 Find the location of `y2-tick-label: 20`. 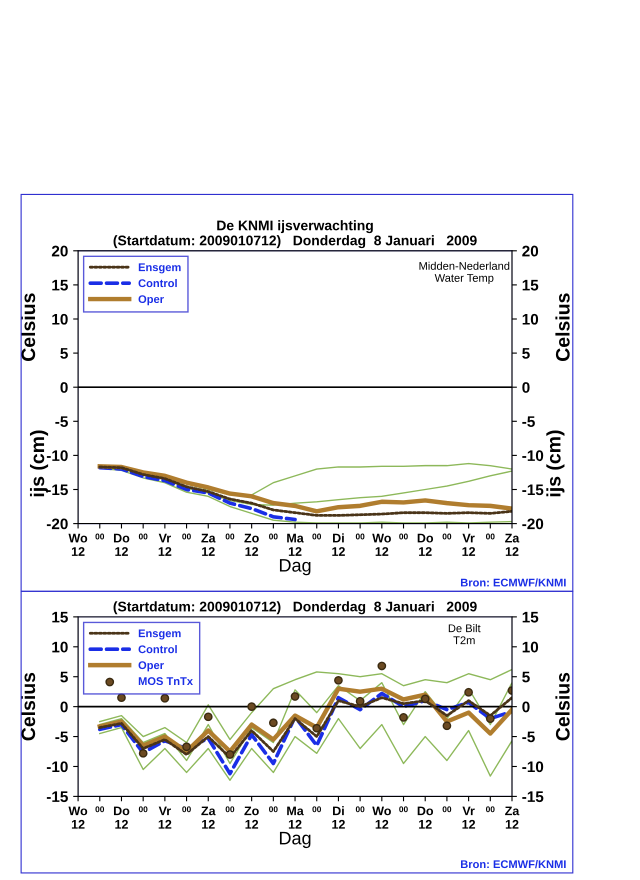

y2-tick-label: 20 is located at coordinates (530, 251).